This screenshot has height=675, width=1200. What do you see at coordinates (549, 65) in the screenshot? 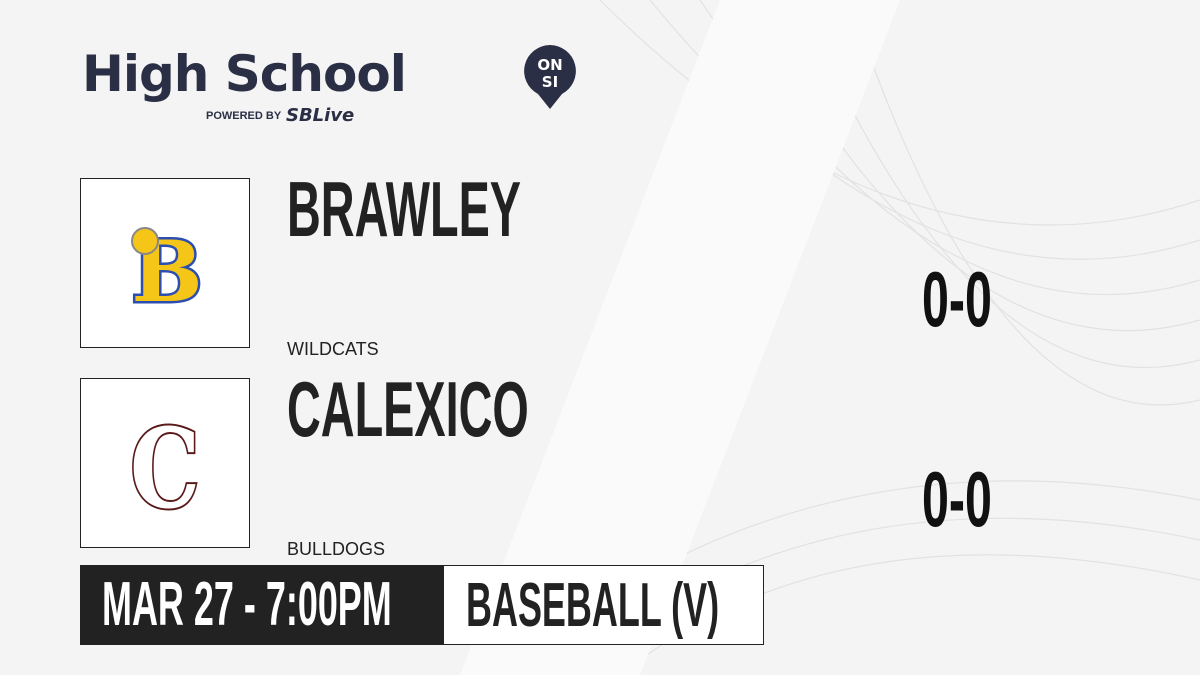
I see `badge-top: ON` at bounding box center [549, 65].